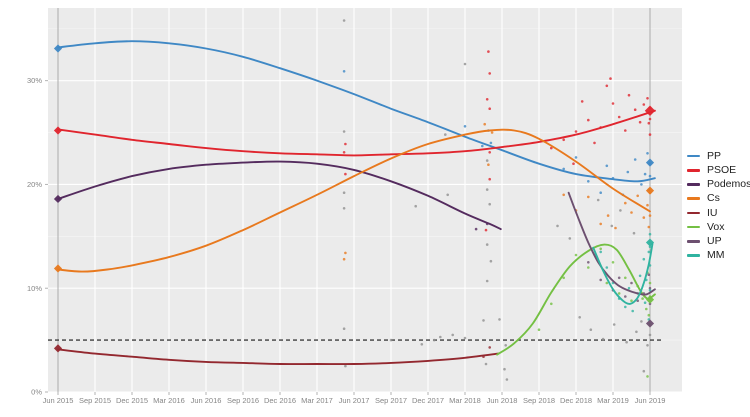  What do you see at coordinates (576, 400) in the screenshot?
I see `x-tick-label: Dec 2018` at bounding box center [576, 400].